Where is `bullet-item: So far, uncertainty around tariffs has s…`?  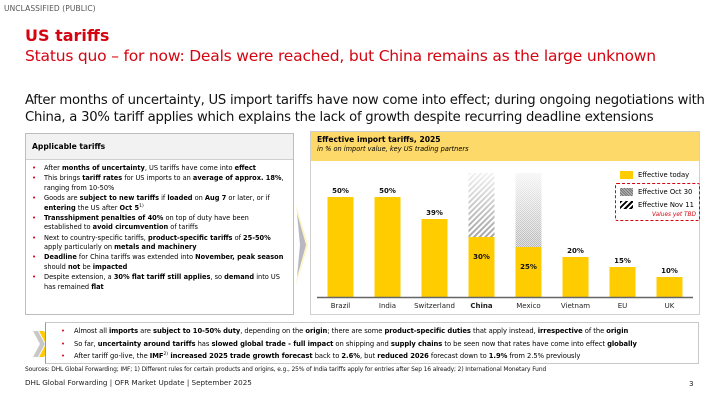 bullet-item: So far, uncertainty around tariffs has s… is located at coordinates (379, 344).